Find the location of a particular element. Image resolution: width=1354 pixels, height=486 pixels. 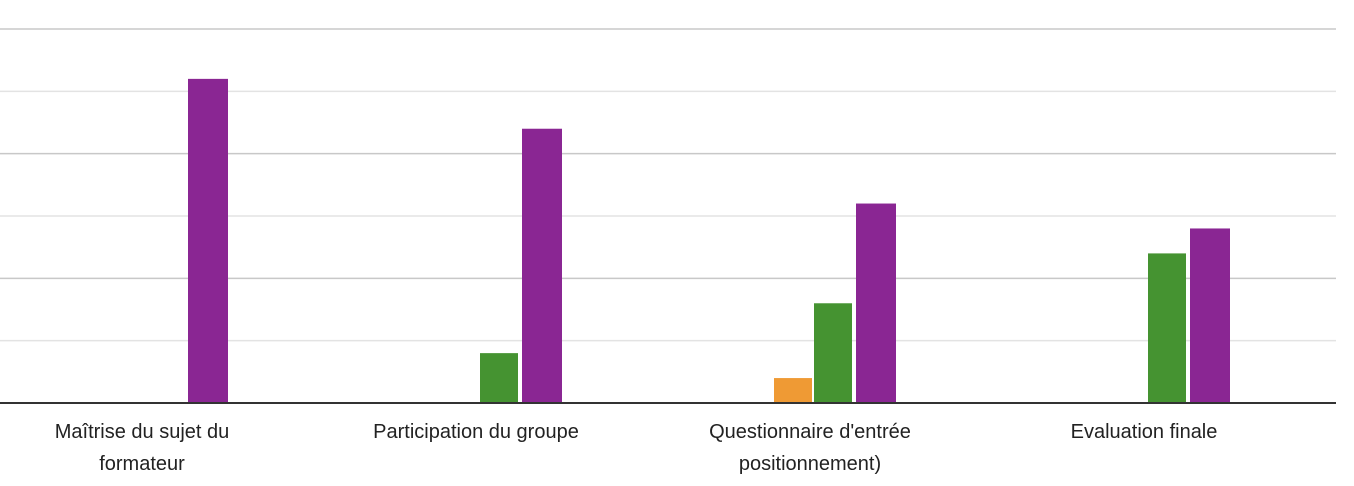

x-tick-label-line: Participation du groupe is located at coordinates (476, 432).